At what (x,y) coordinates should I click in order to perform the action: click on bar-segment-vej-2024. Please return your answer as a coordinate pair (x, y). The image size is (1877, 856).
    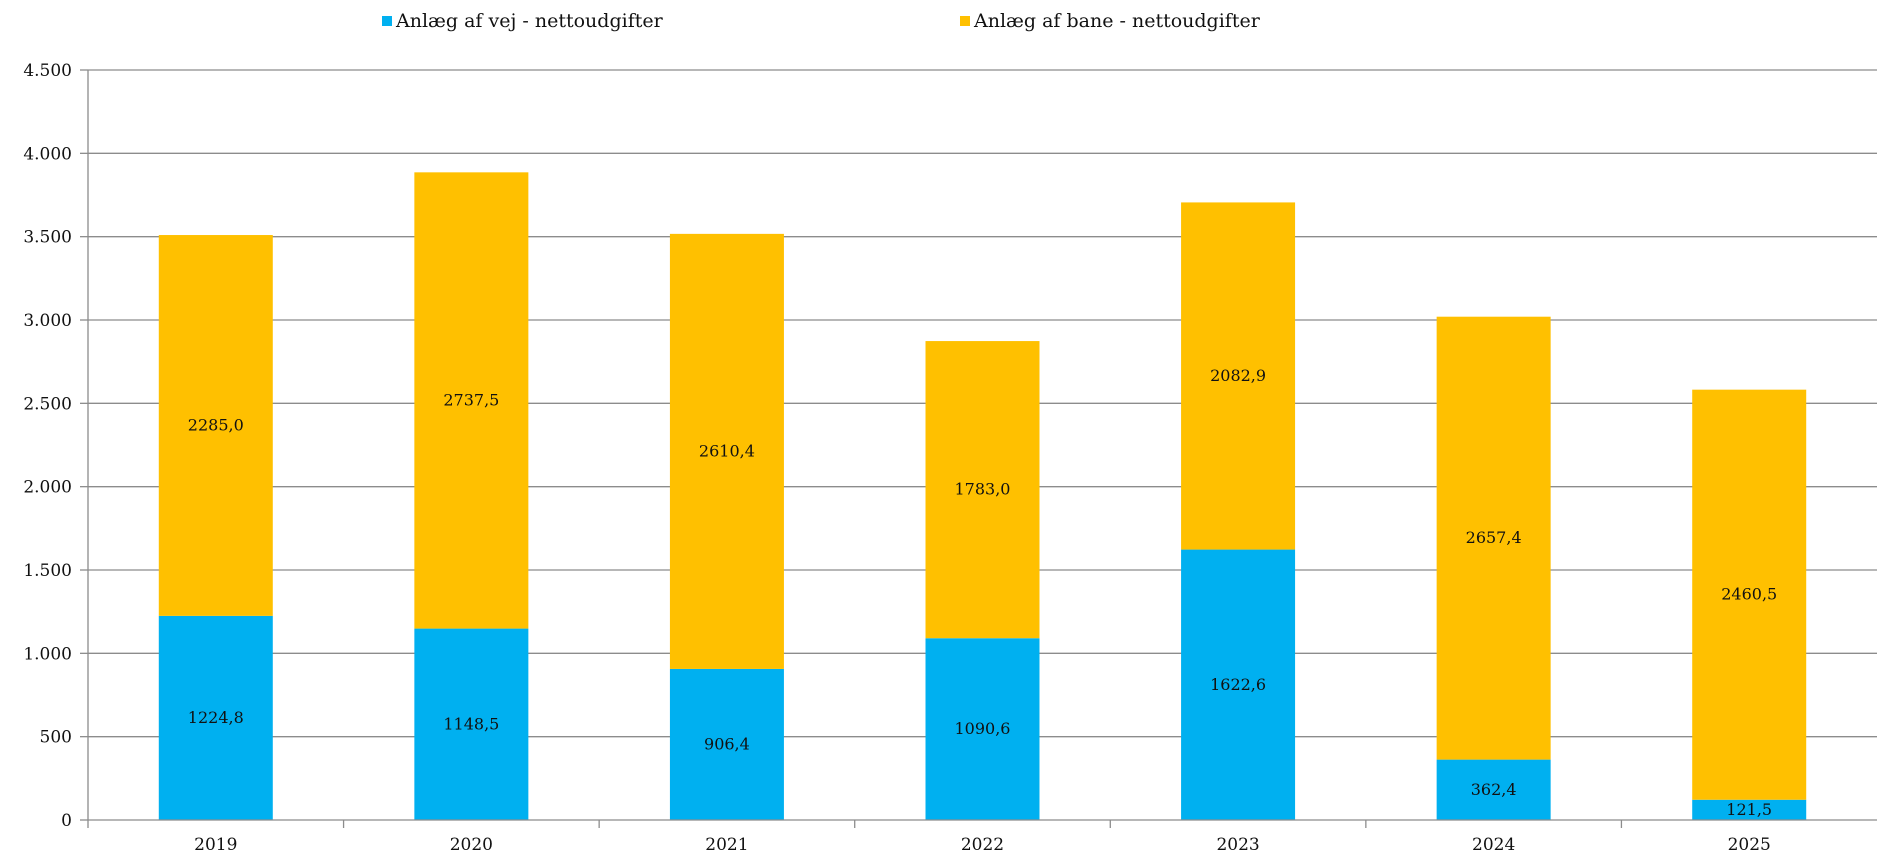
    Looking at the image, I should click on (1493, 789).